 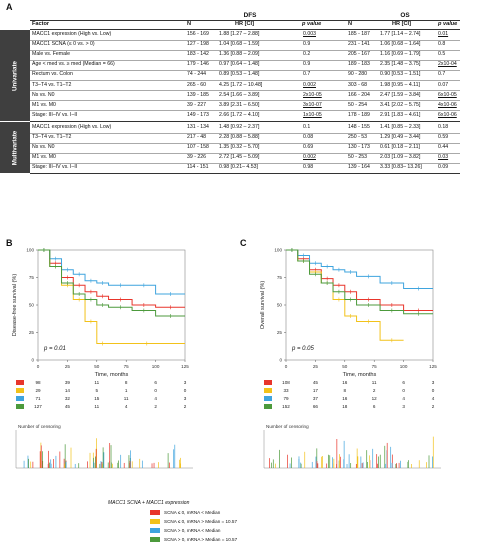 I want to click on cell-os-n: 231 - 141, so click(x=359, y=44).